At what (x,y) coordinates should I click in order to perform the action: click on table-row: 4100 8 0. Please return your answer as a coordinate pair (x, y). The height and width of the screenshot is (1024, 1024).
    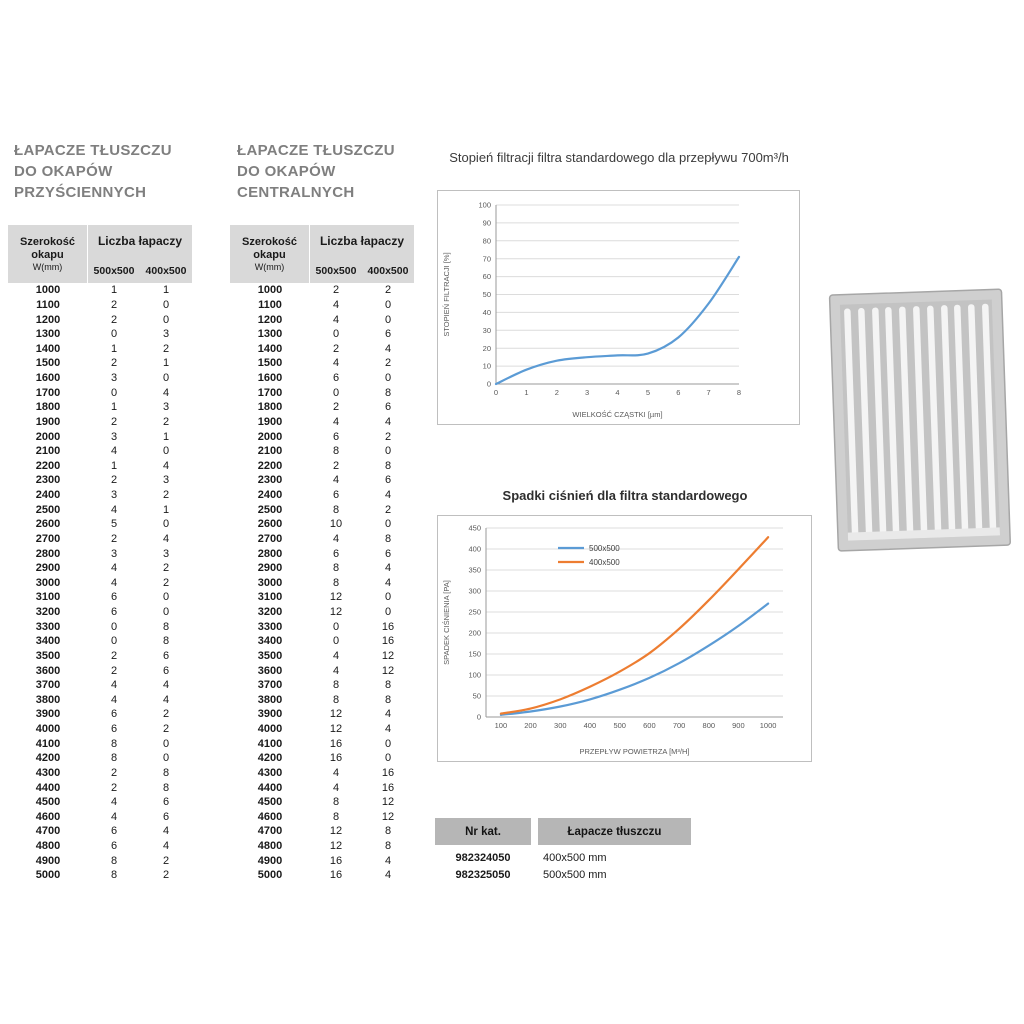
    Looking at the image, I should click on (100, 743).